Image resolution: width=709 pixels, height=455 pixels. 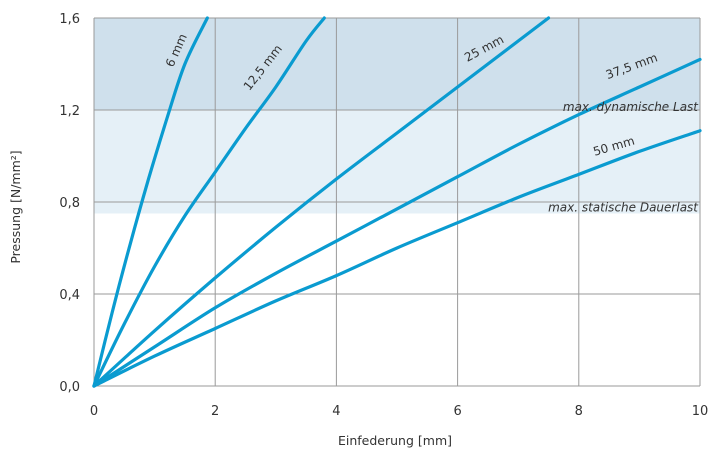 What do you see at coordinates (457, 411) in the screenshot?
I see `x-tick-label-3: 6` at bounding box center [457, 411].